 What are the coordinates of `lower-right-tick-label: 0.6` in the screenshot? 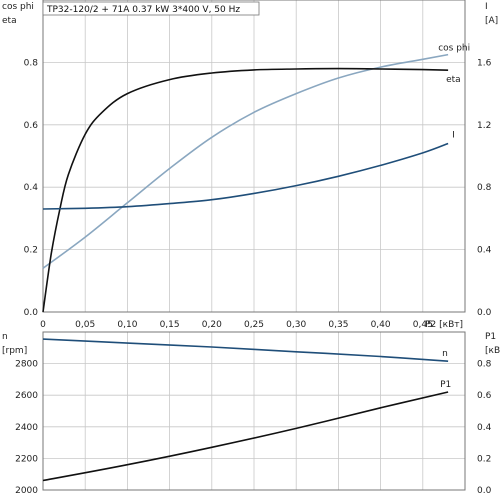 It's located at (484, 396).